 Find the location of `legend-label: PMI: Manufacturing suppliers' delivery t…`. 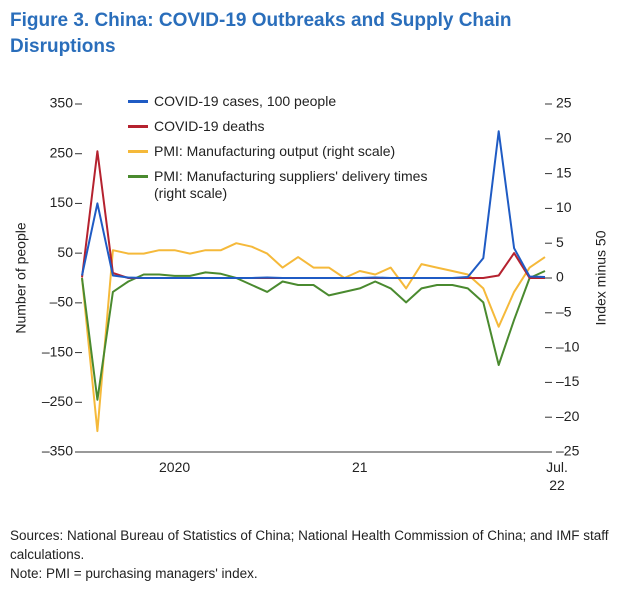

legend-label: PMI: Manufacturing suppliers' delivery t… is located at coordinates (291, 184).